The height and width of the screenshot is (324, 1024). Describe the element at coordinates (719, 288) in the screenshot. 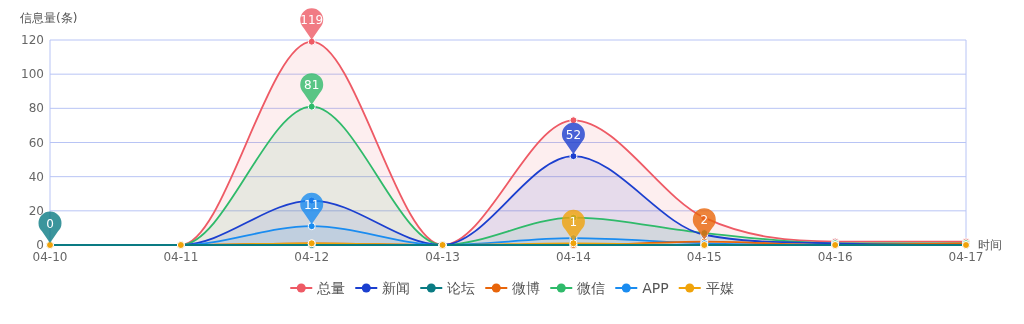

I see `legend-label: 平媒` at that location.